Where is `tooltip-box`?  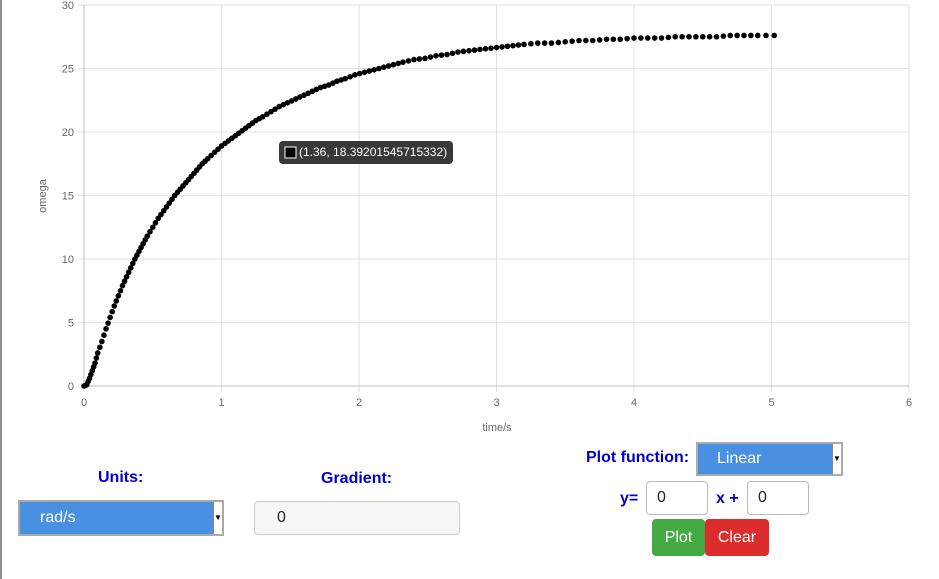
tooltip-box is located at coordinates (366, 152).